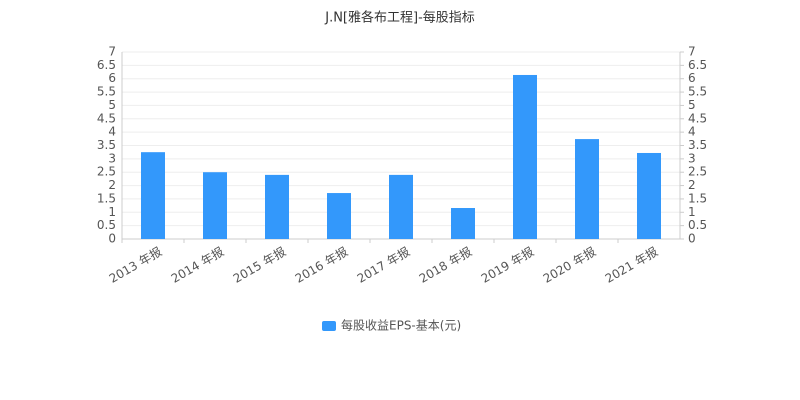  Describe the element at coordinates (697, 145) in the screenshot. I see `y2-tick-label: 3.5` at that location.